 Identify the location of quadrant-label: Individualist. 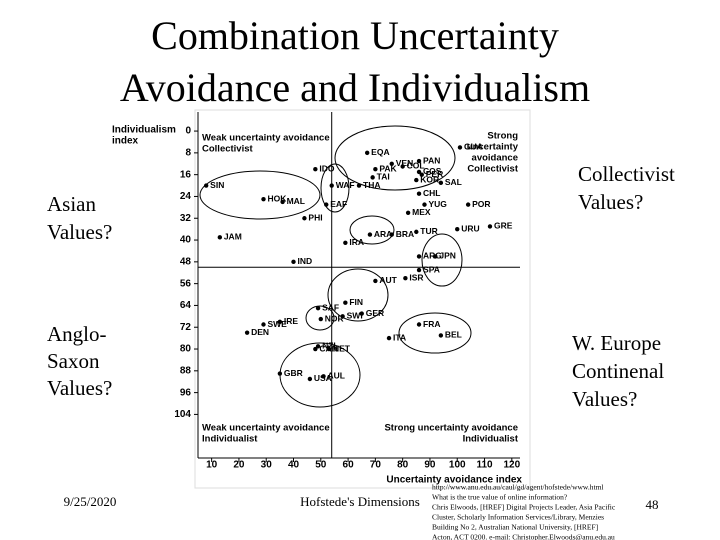
(491, 439).